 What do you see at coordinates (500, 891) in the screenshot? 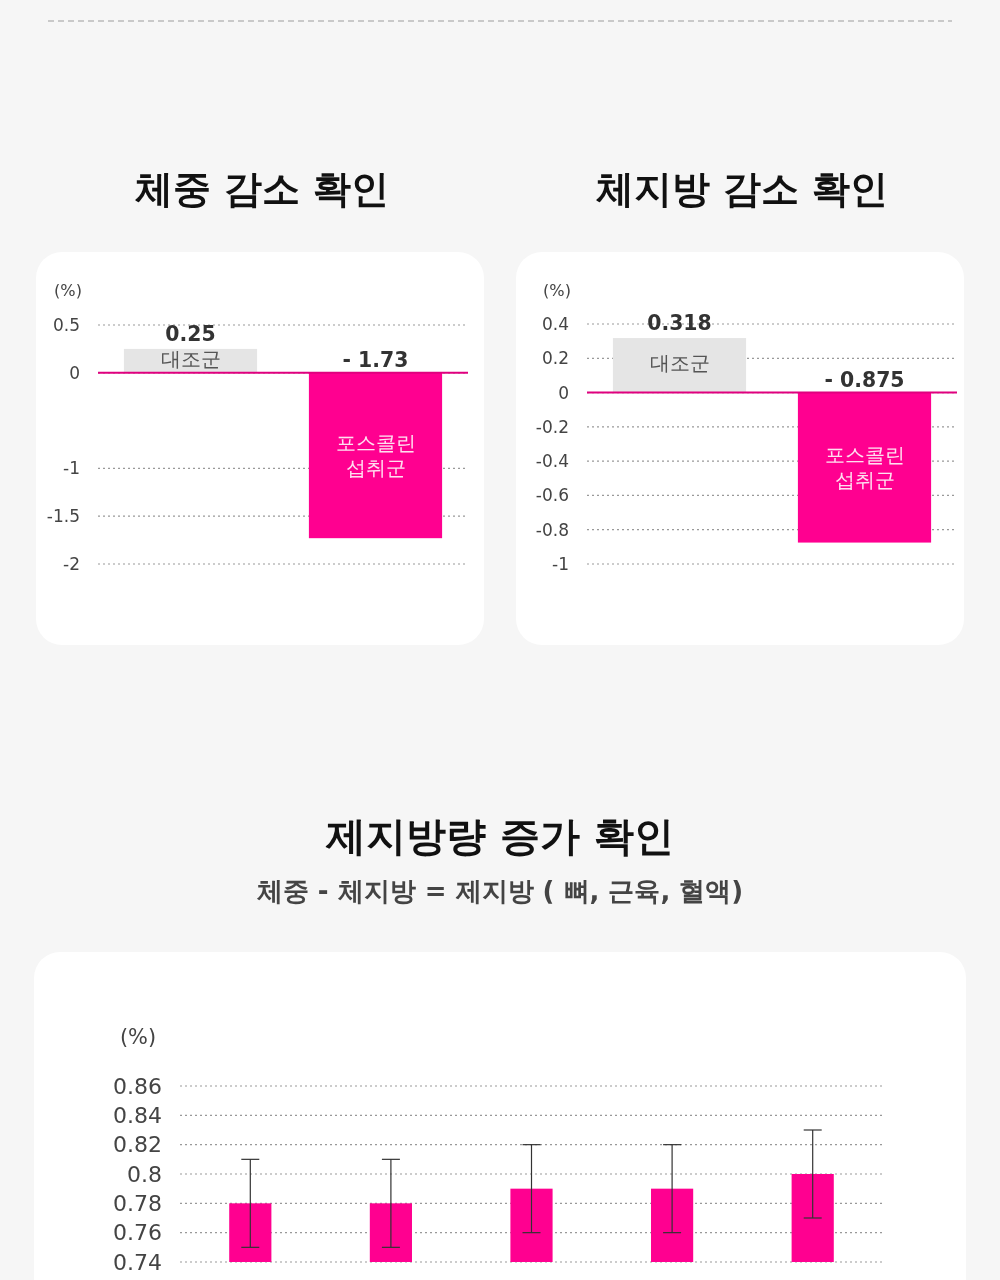
I see `chart-subtitle: 체중 - 체지방 = 제지방 ( 뼈, 근육, 혈액)` at bounding box center [500, 891].